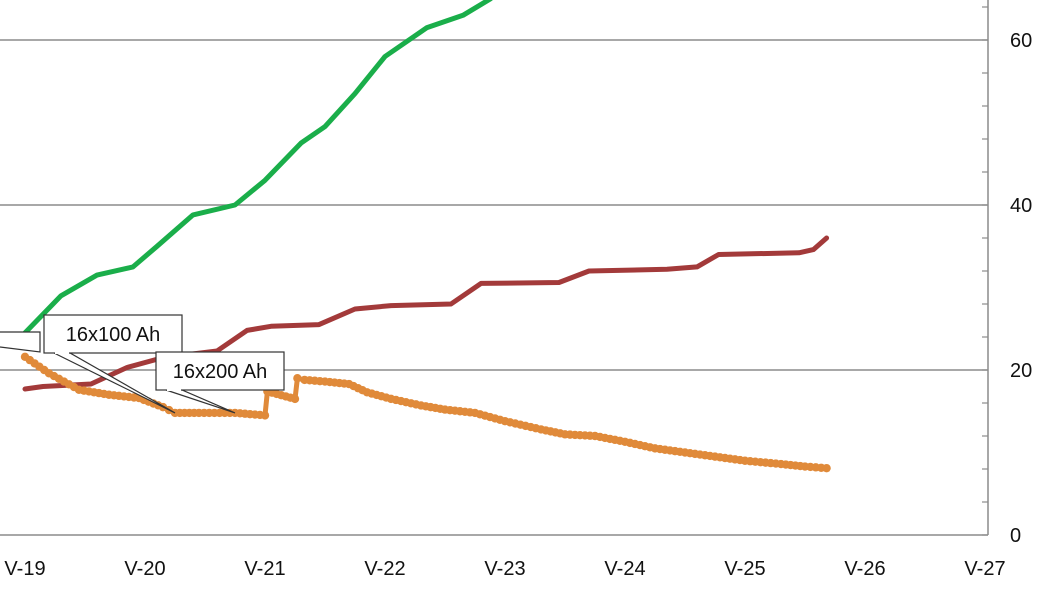 This screenshot has height=599, width=1044. What do you see at coordinates (264, 569) in the screenshot?
I see `x-tick-label: V-21` at bounding box center [264, 569].